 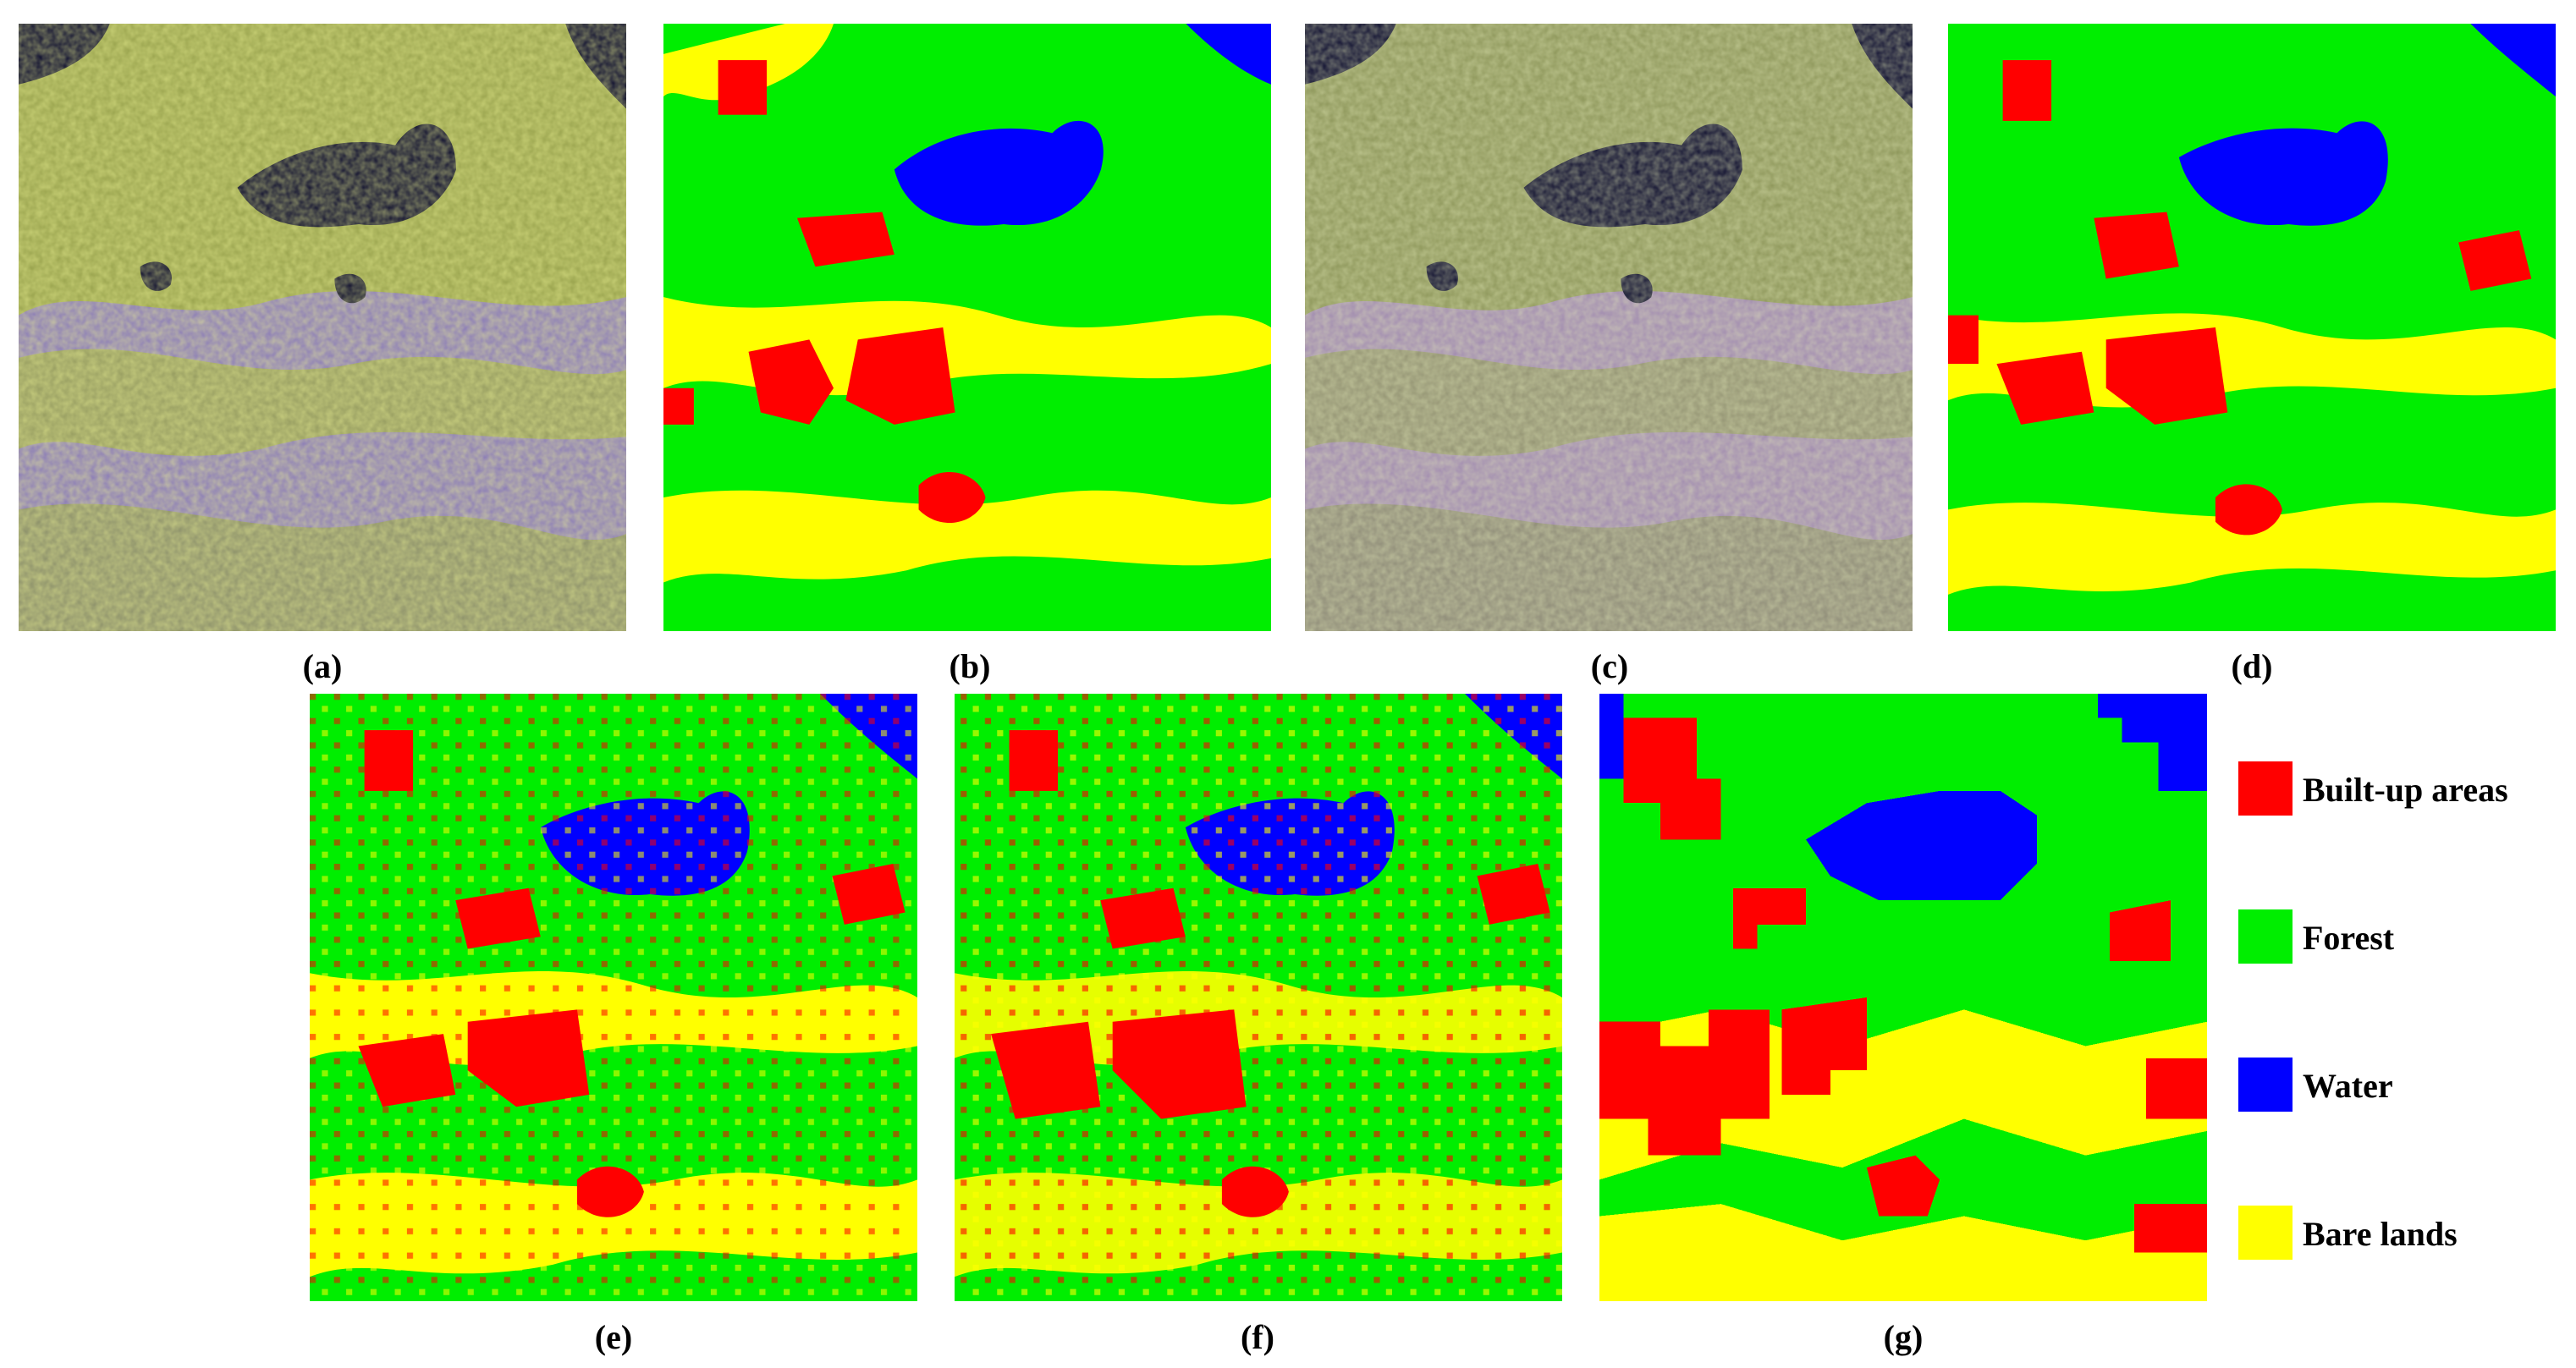 I want to click on panel-d-svg, so click(x=2252, y=327).